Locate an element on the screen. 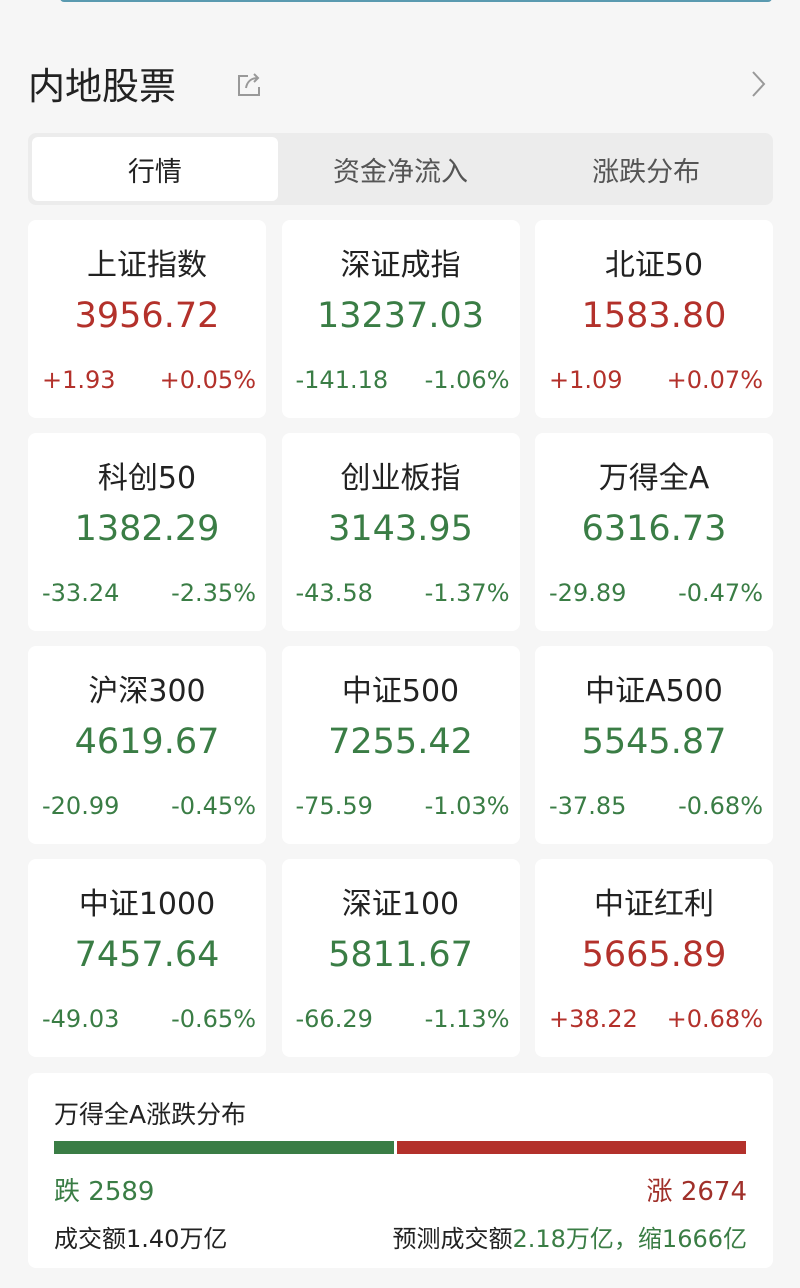 The width and height of the screenshot is (800, 1288). index-card: 深证成指 13237.03 -141.18 -1.06% is located at coordinates (400, 319).